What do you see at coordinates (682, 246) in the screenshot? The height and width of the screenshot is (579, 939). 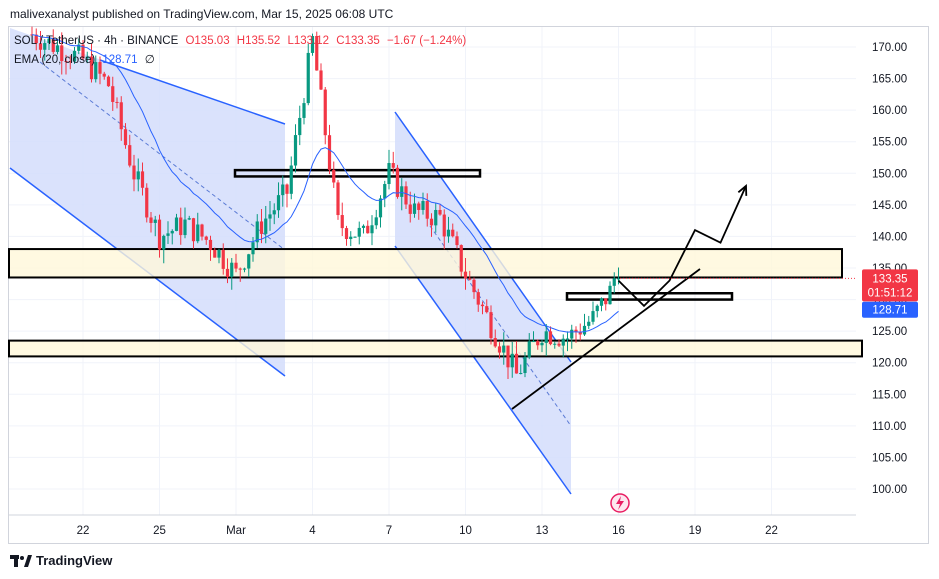 I see `projection-path` at bounding box center [682, 246].